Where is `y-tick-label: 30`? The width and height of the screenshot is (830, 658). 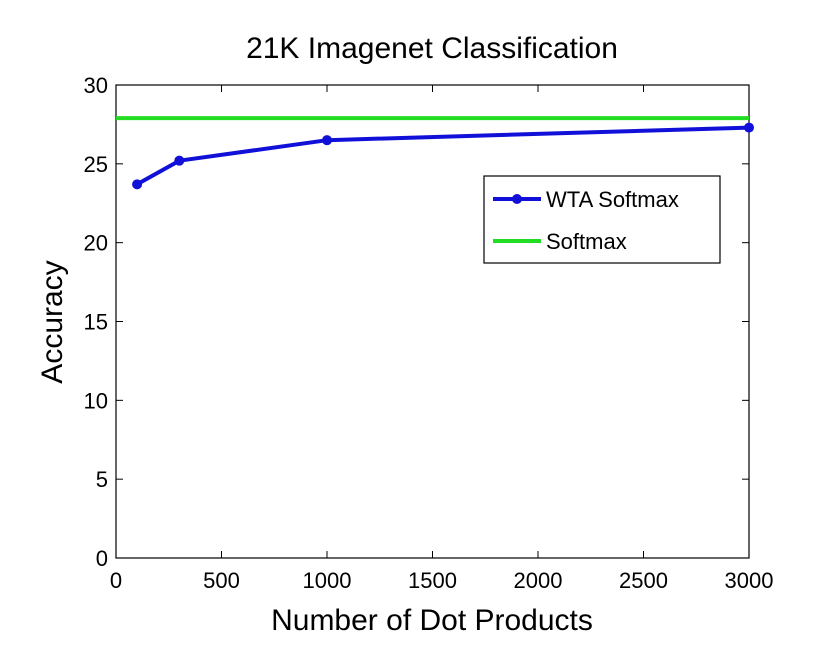
y-tick-label: 30 is located at coordinates (96, 85).